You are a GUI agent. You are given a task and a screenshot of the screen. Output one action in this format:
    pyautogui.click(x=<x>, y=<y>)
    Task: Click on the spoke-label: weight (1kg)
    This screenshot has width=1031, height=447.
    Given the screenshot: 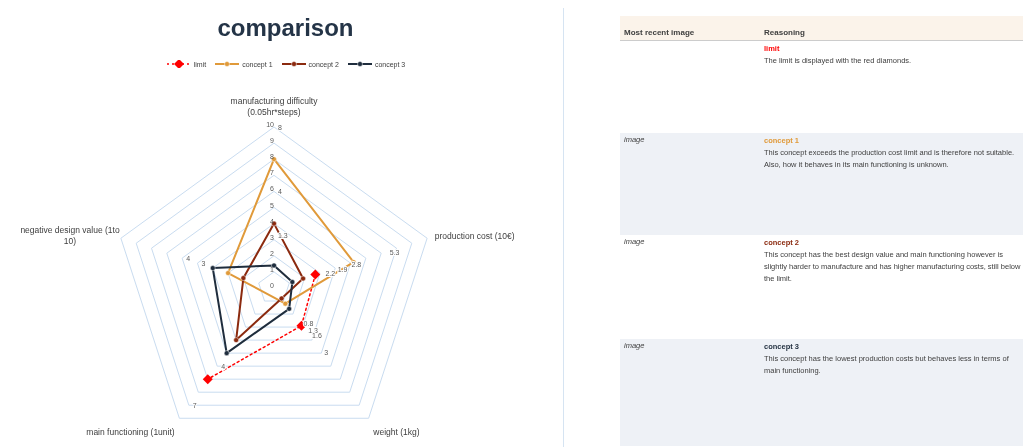 What is the action you would take?
    pyautogui.click(x=396, y=431)
    